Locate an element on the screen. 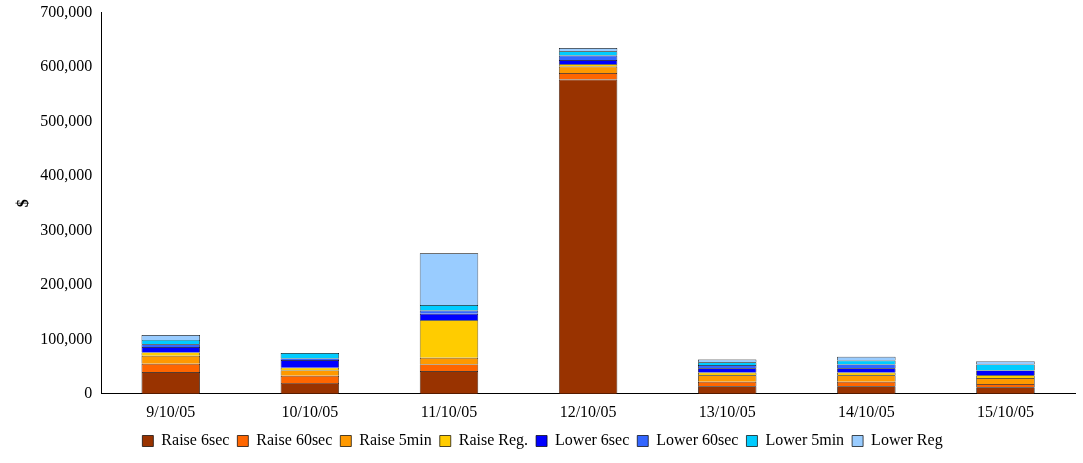 Image resolution: width=1083 pixels, height=463 pixels. y-axis-title: $ is located at coordinates (22, 203).